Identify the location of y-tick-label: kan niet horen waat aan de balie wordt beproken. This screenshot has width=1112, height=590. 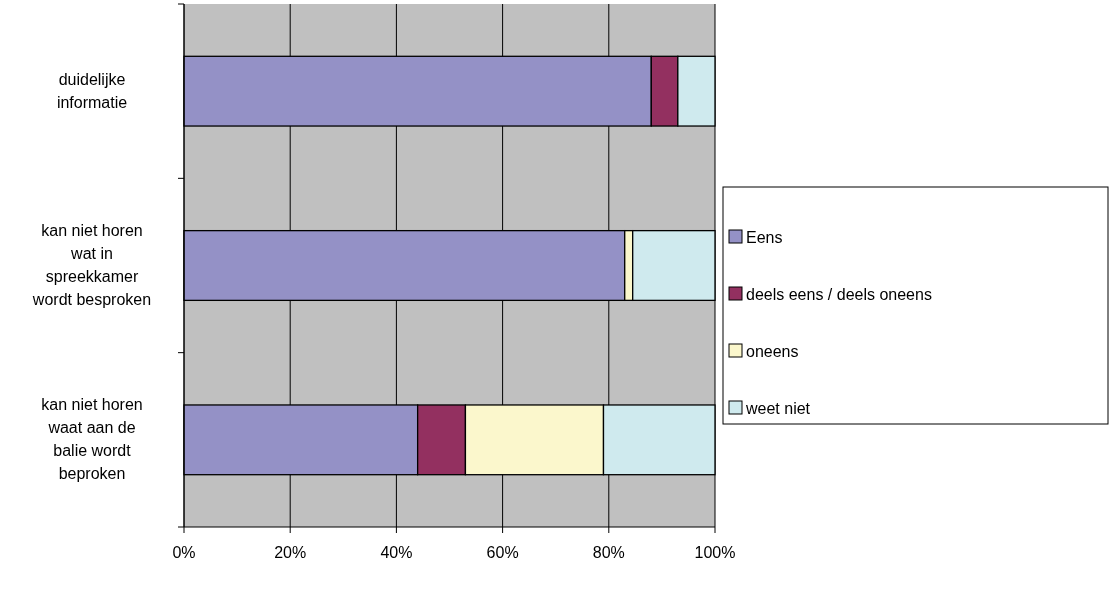
(92, 439).